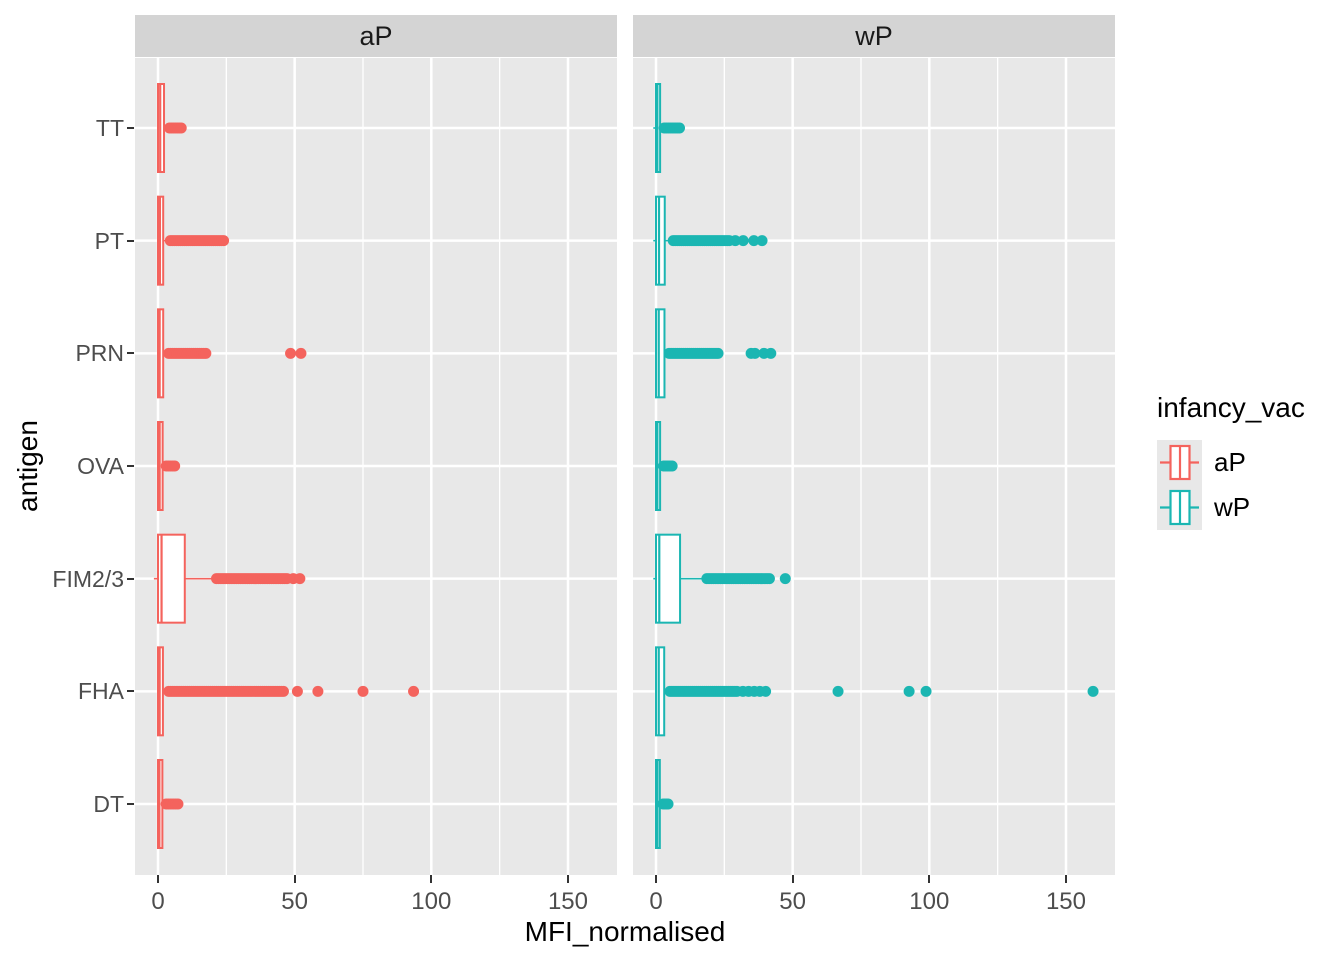  Describe the element at coordinates (232, 353) in the screenshot. I see `boxplot-aP-PRN` at that location.